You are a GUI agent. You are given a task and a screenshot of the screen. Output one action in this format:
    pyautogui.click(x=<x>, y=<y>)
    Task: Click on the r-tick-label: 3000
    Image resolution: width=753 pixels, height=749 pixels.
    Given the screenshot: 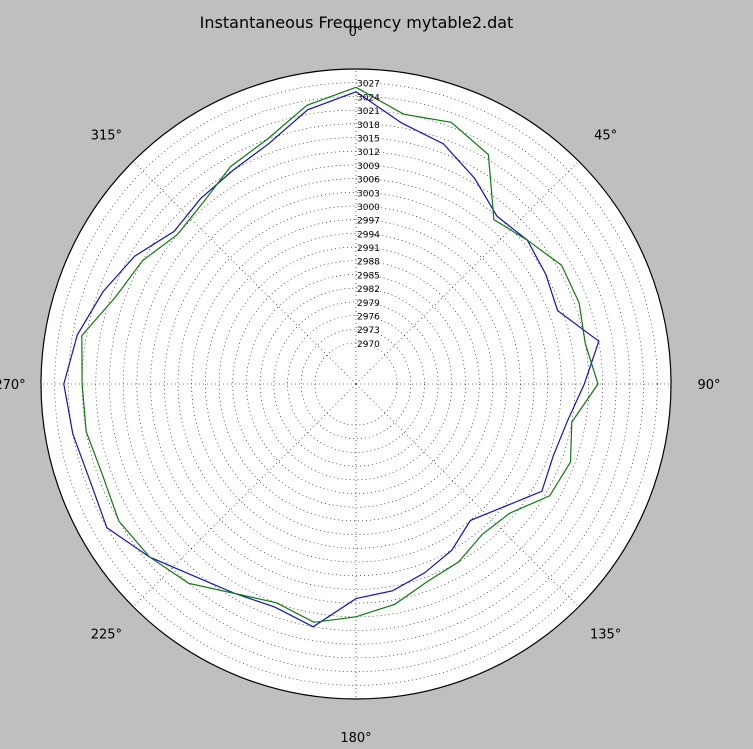 What is the action you would take?
    pyautogui.click(x=368, y=208)
    